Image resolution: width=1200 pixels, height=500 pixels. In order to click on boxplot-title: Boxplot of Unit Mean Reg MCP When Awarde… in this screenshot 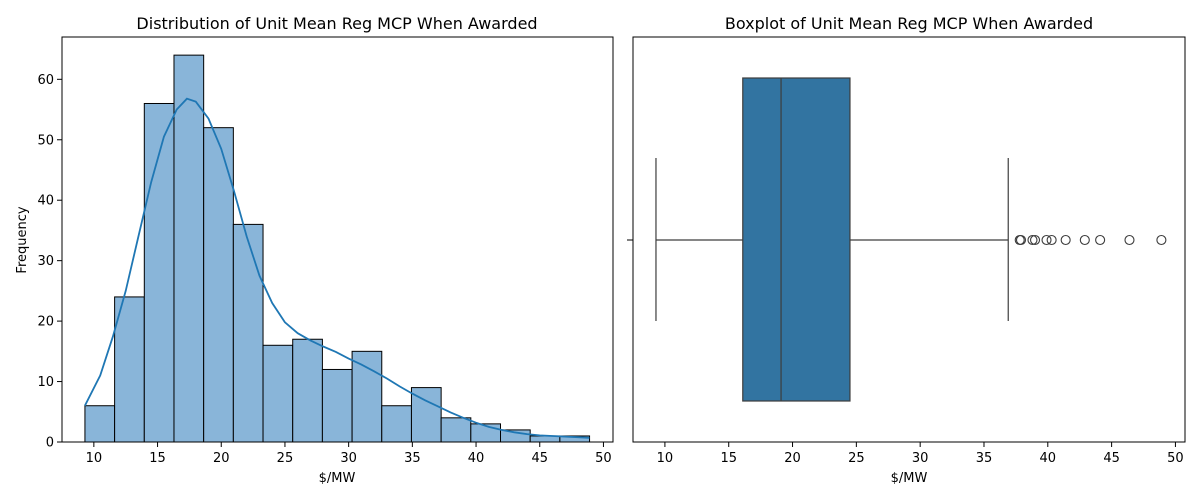, I will do `click(909, 23)`.